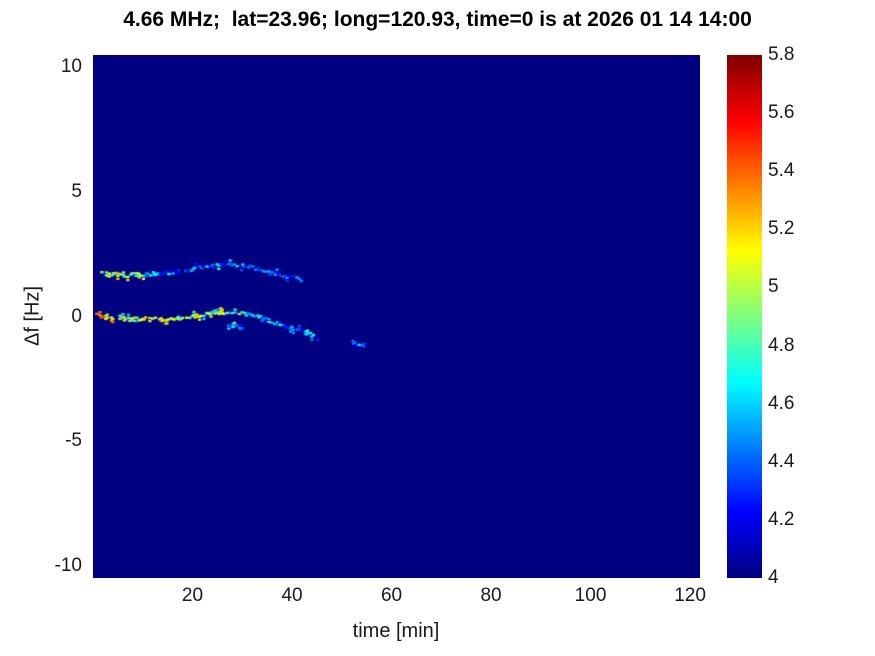 Image resolution: width=875 pixels, height=656 pixels. What do you see at coordinates (773, 287) in the screenshot?
I see `colorbar-tick-label: 5` at bounding box center [773, 287].